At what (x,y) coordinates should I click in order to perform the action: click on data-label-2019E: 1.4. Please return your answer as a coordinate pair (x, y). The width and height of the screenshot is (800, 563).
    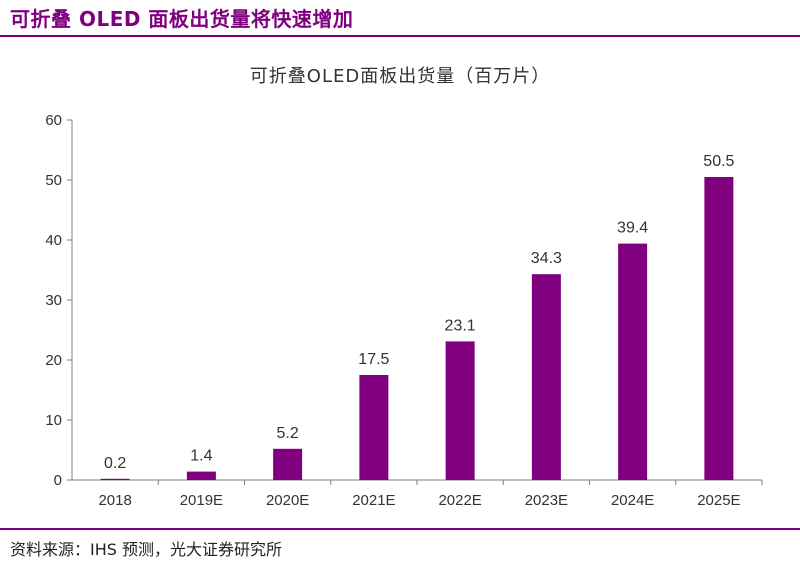
    Looking at the image, I should click on (201, 456).